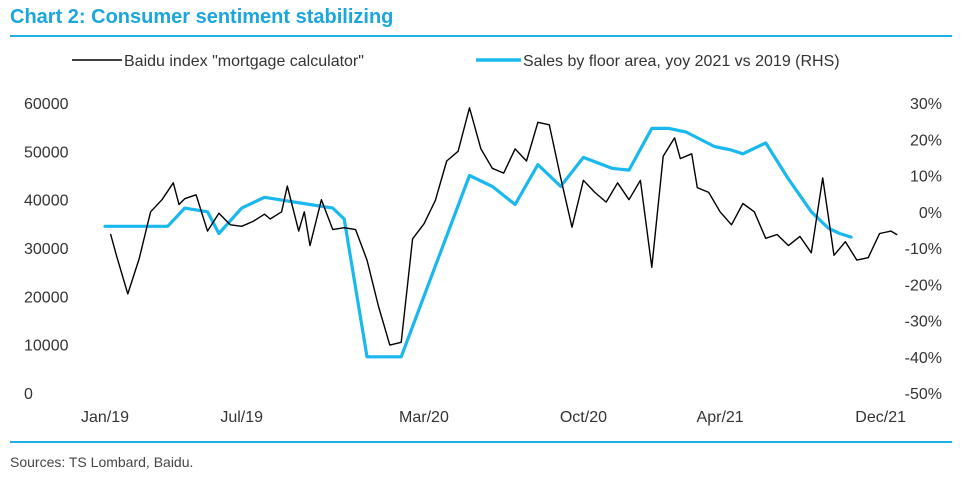  What do you see at coordinates (46, 201) in the screenshot?
I see `y-left-tick-label: 40000` at bounding box center [46, 201].